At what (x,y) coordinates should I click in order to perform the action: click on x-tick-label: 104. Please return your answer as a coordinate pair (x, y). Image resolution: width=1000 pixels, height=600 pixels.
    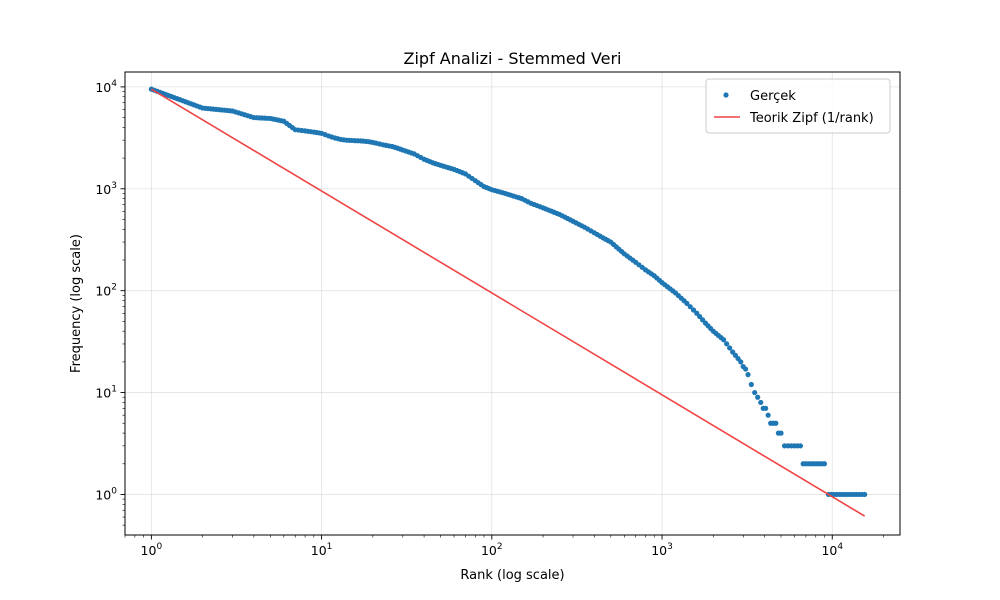
    Looking at the image, I should click on (832, 550).